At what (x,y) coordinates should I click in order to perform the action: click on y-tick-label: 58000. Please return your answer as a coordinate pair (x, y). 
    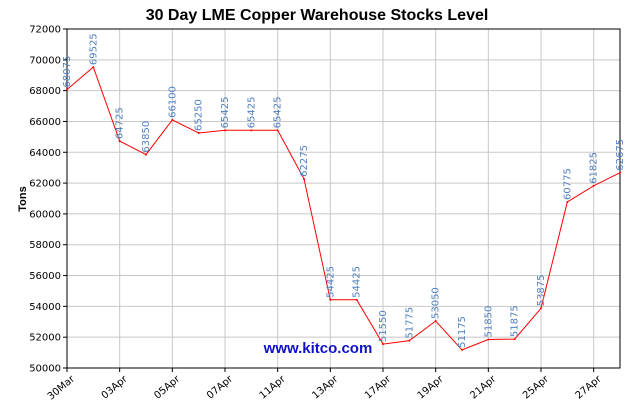
    Looking at the image, I should click on (45, 245).